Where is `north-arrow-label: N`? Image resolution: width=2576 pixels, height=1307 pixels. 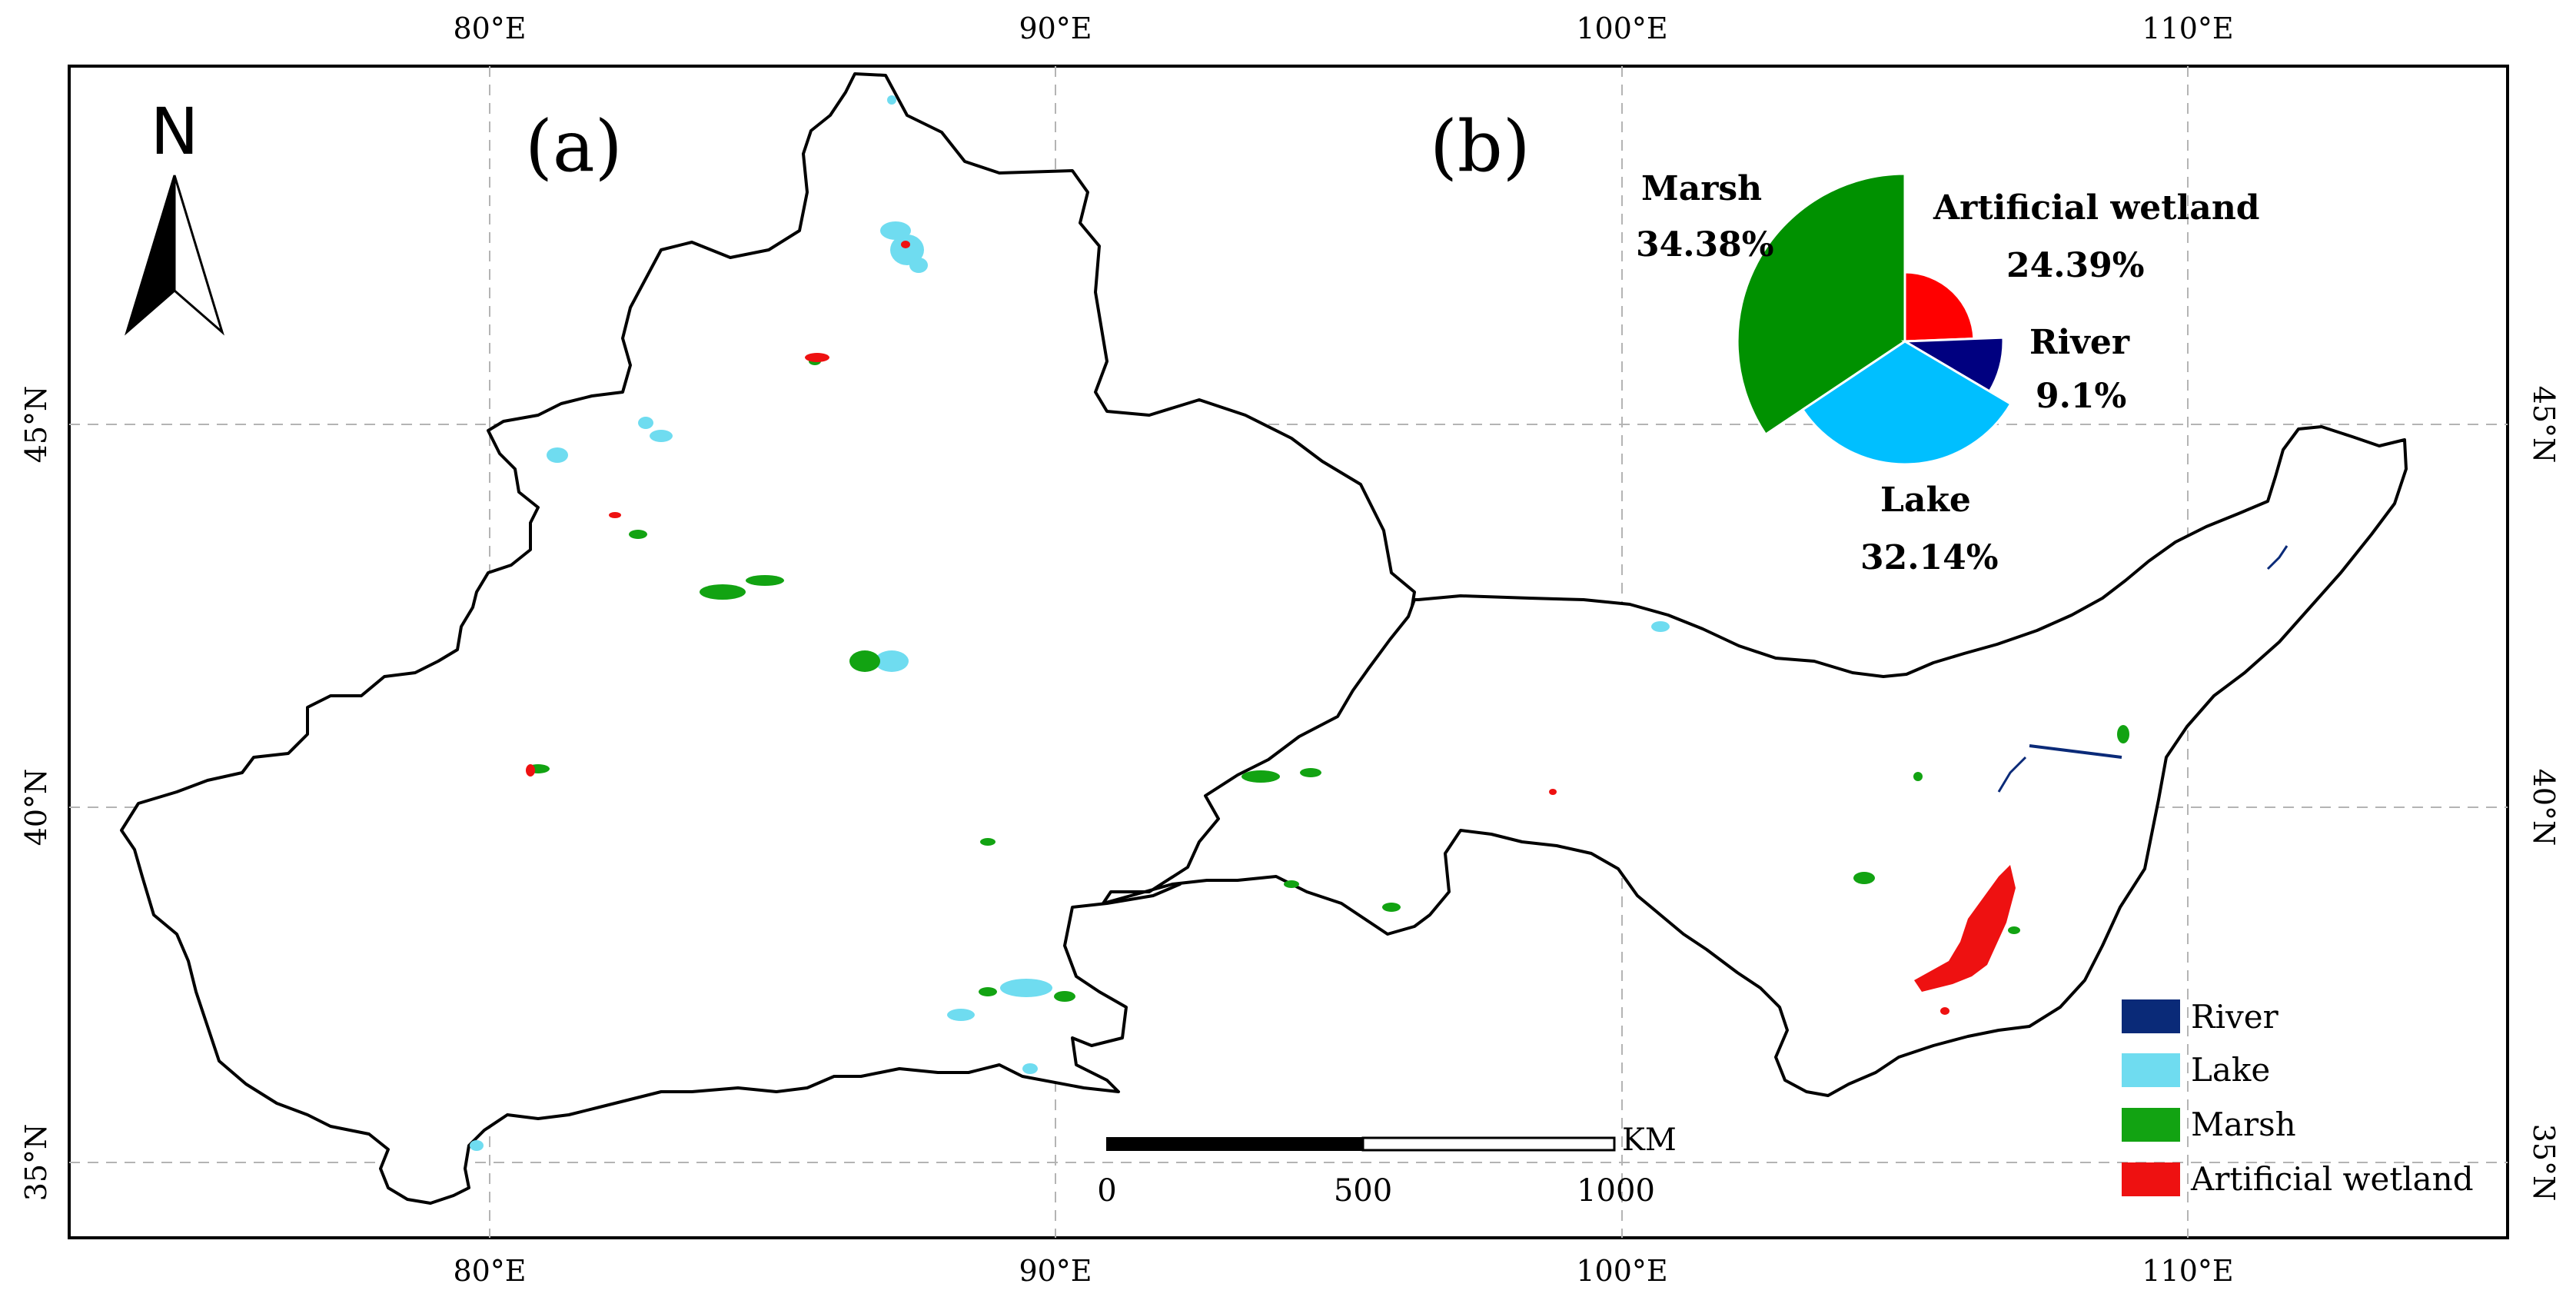 north-arrow-label: N is located at coordinates (175, 131).